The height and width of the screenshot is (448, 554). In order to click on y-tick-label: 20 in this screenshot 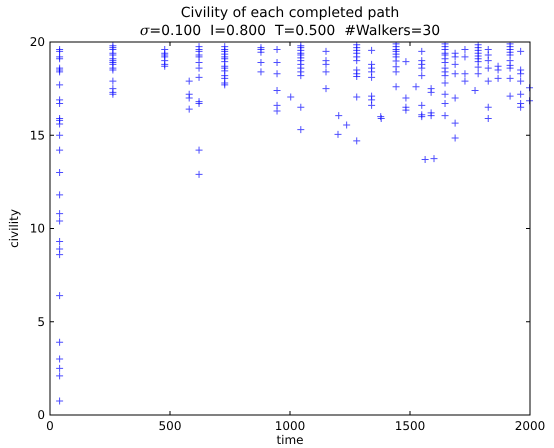, I will do `click(37, 42)`.